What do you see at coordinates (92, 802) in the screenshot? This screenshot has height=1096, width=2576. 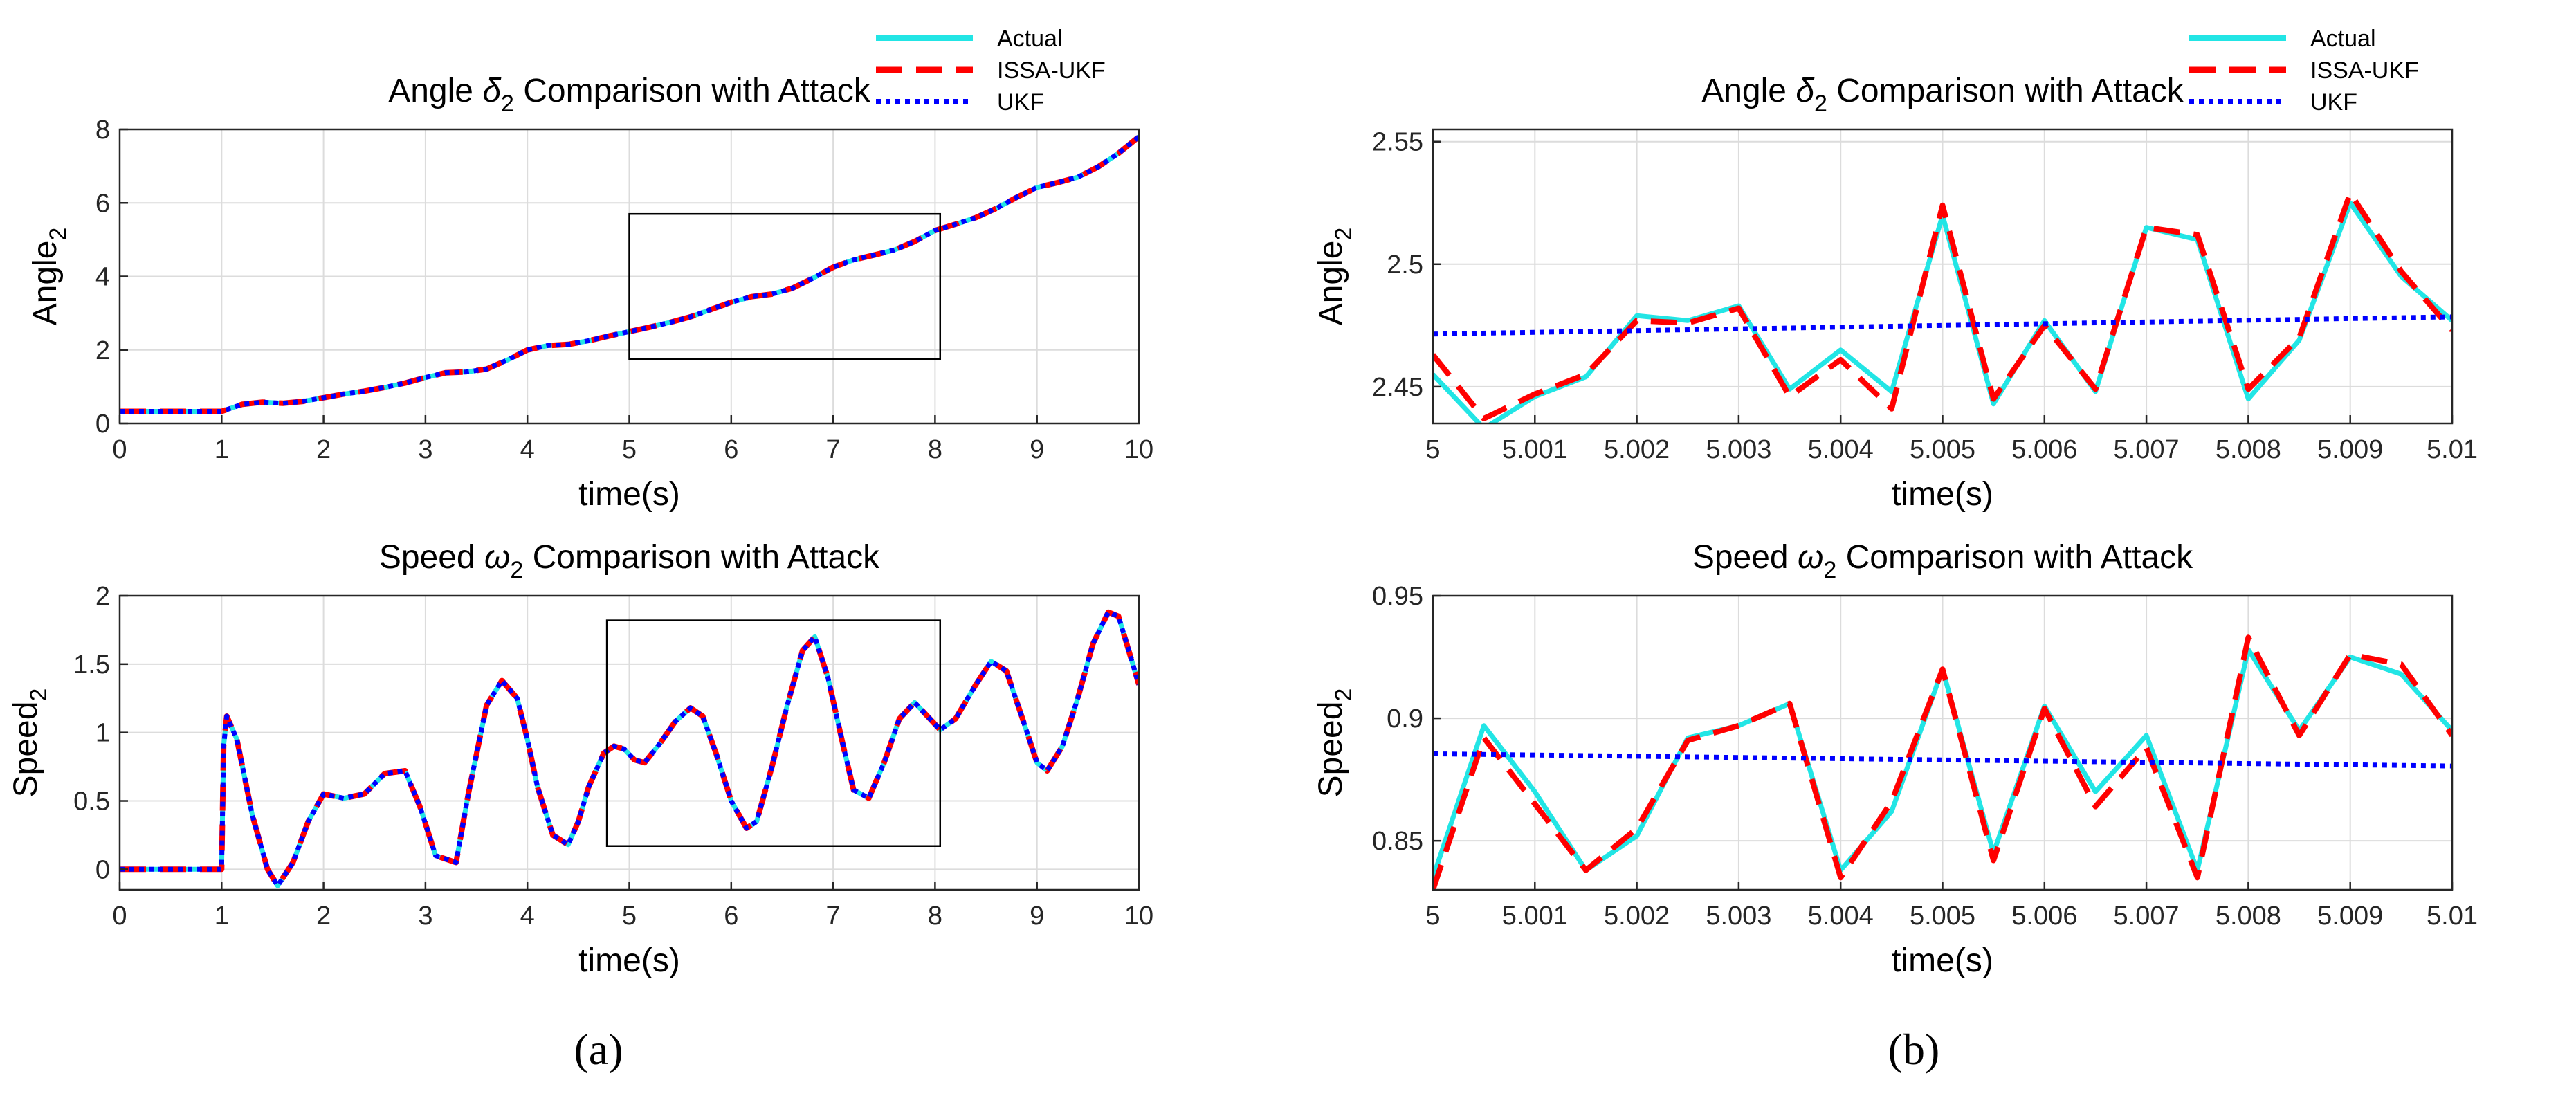 I see `chart-a-speed-ytick-label-1: 0.5` at bounding box center [92, 802].